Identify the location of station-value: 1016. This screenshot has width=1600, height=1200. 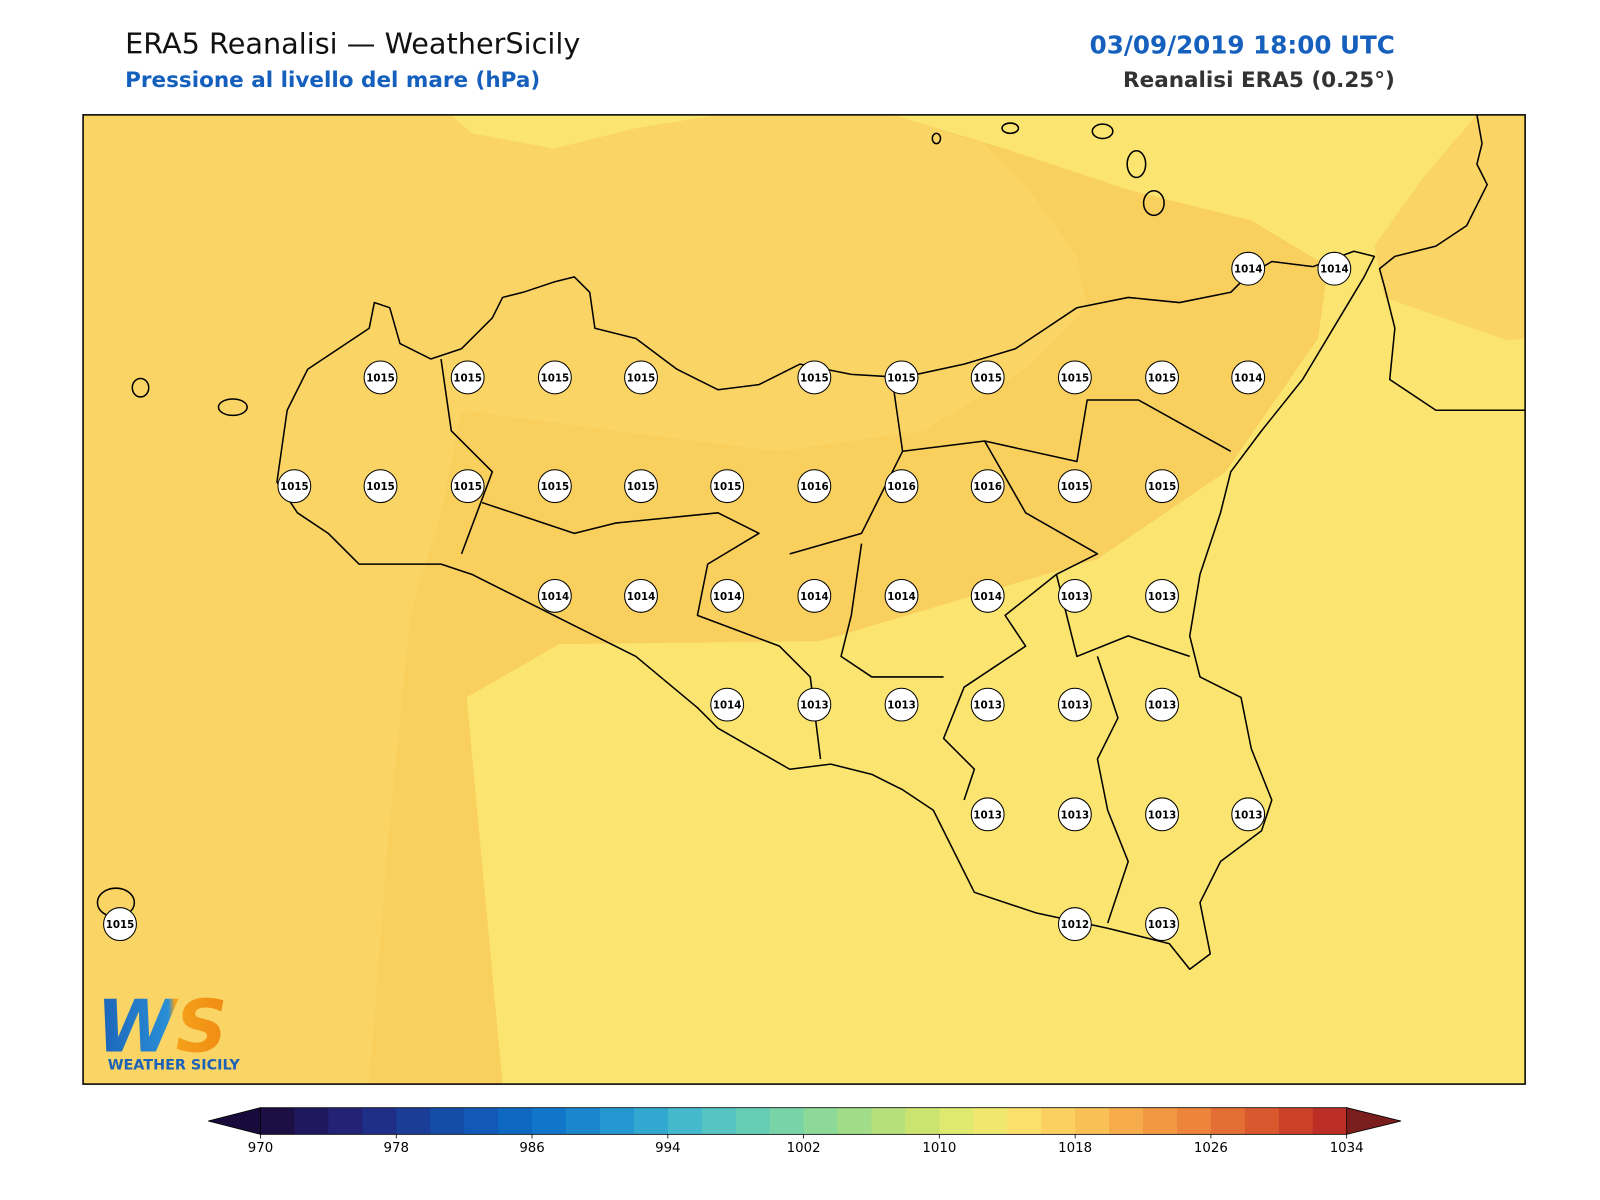
(814, 487).